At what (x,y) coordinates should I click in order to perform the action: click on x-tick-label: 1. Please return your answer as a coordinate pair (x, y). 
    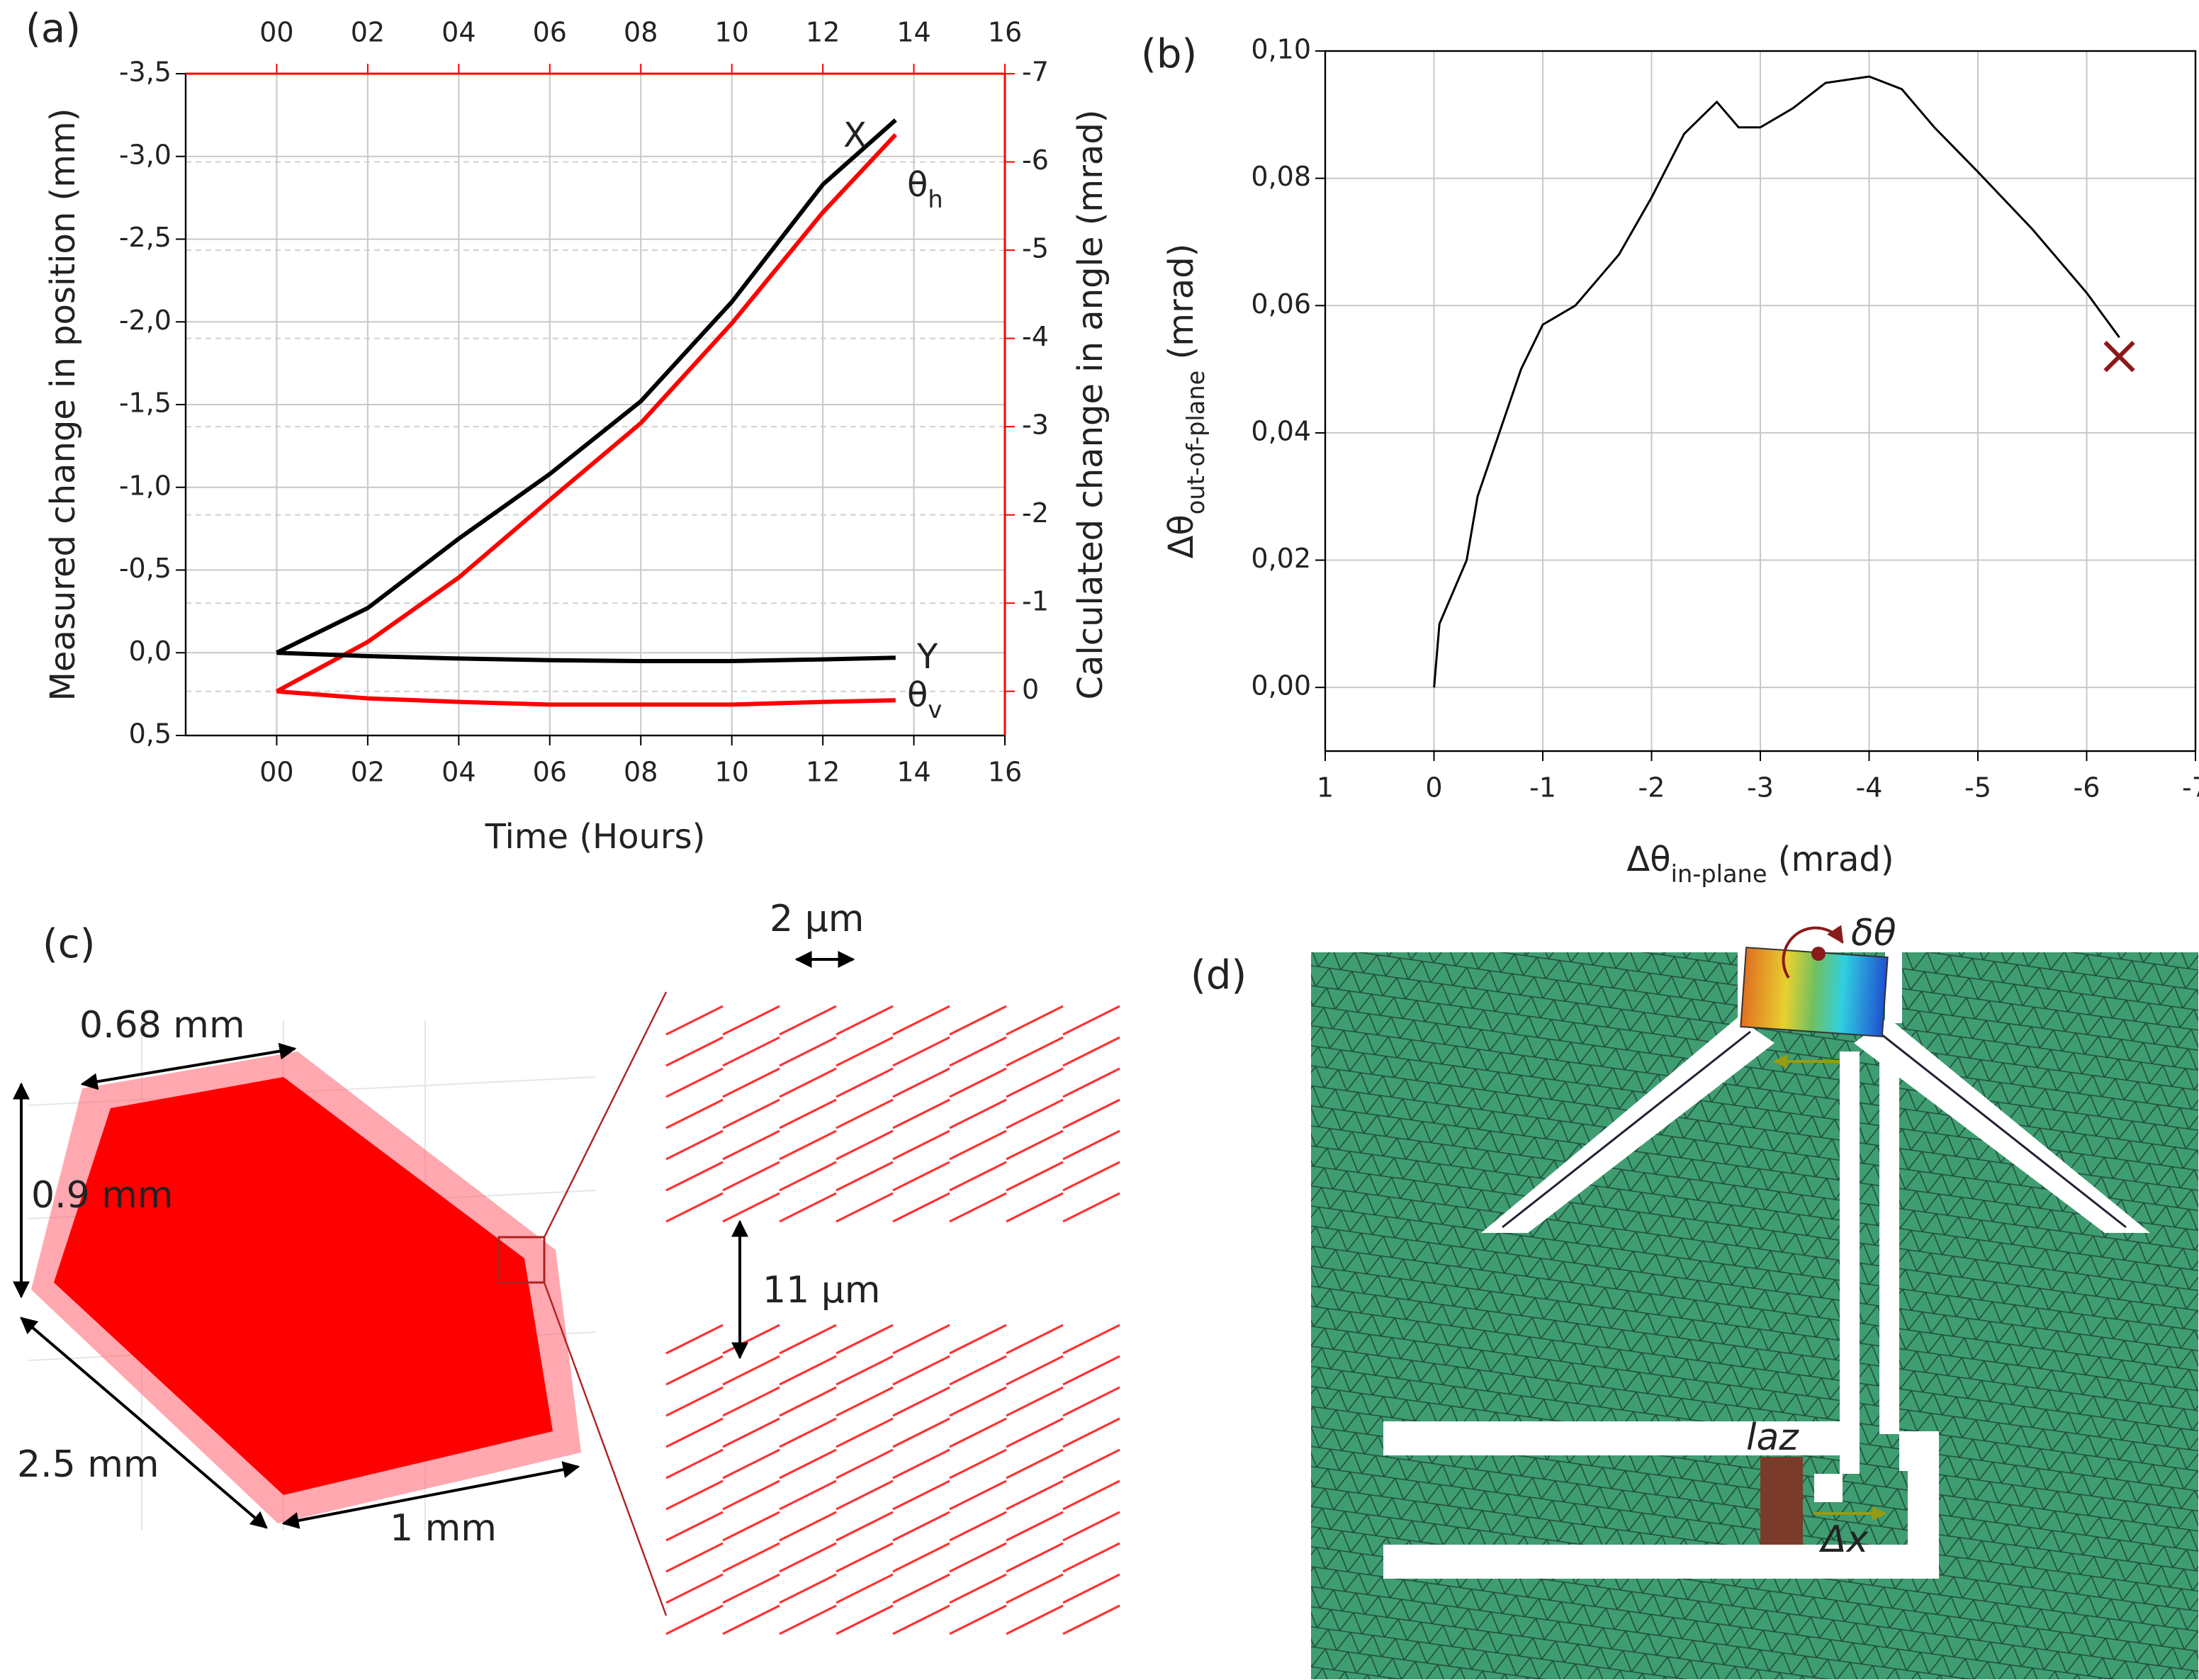
    Looking at the image, I should click on (1325, 788).